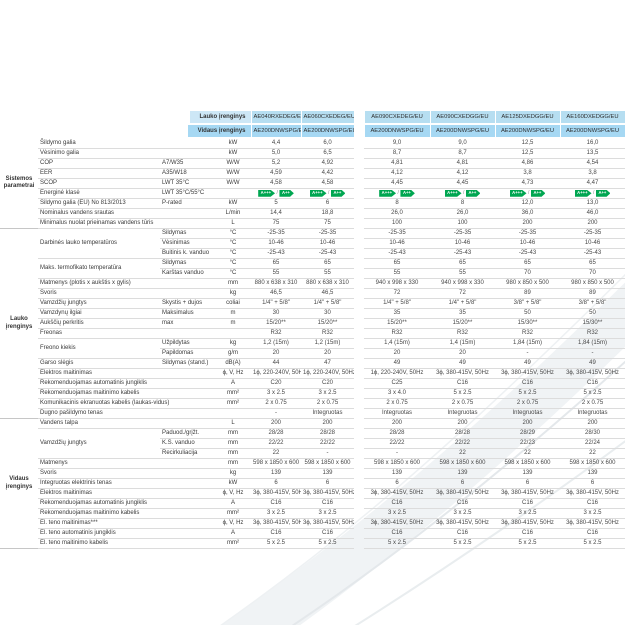 This screenshot has width=625, height=625. I want to click on row-sublabel: A7/W35, so click(187, 163).